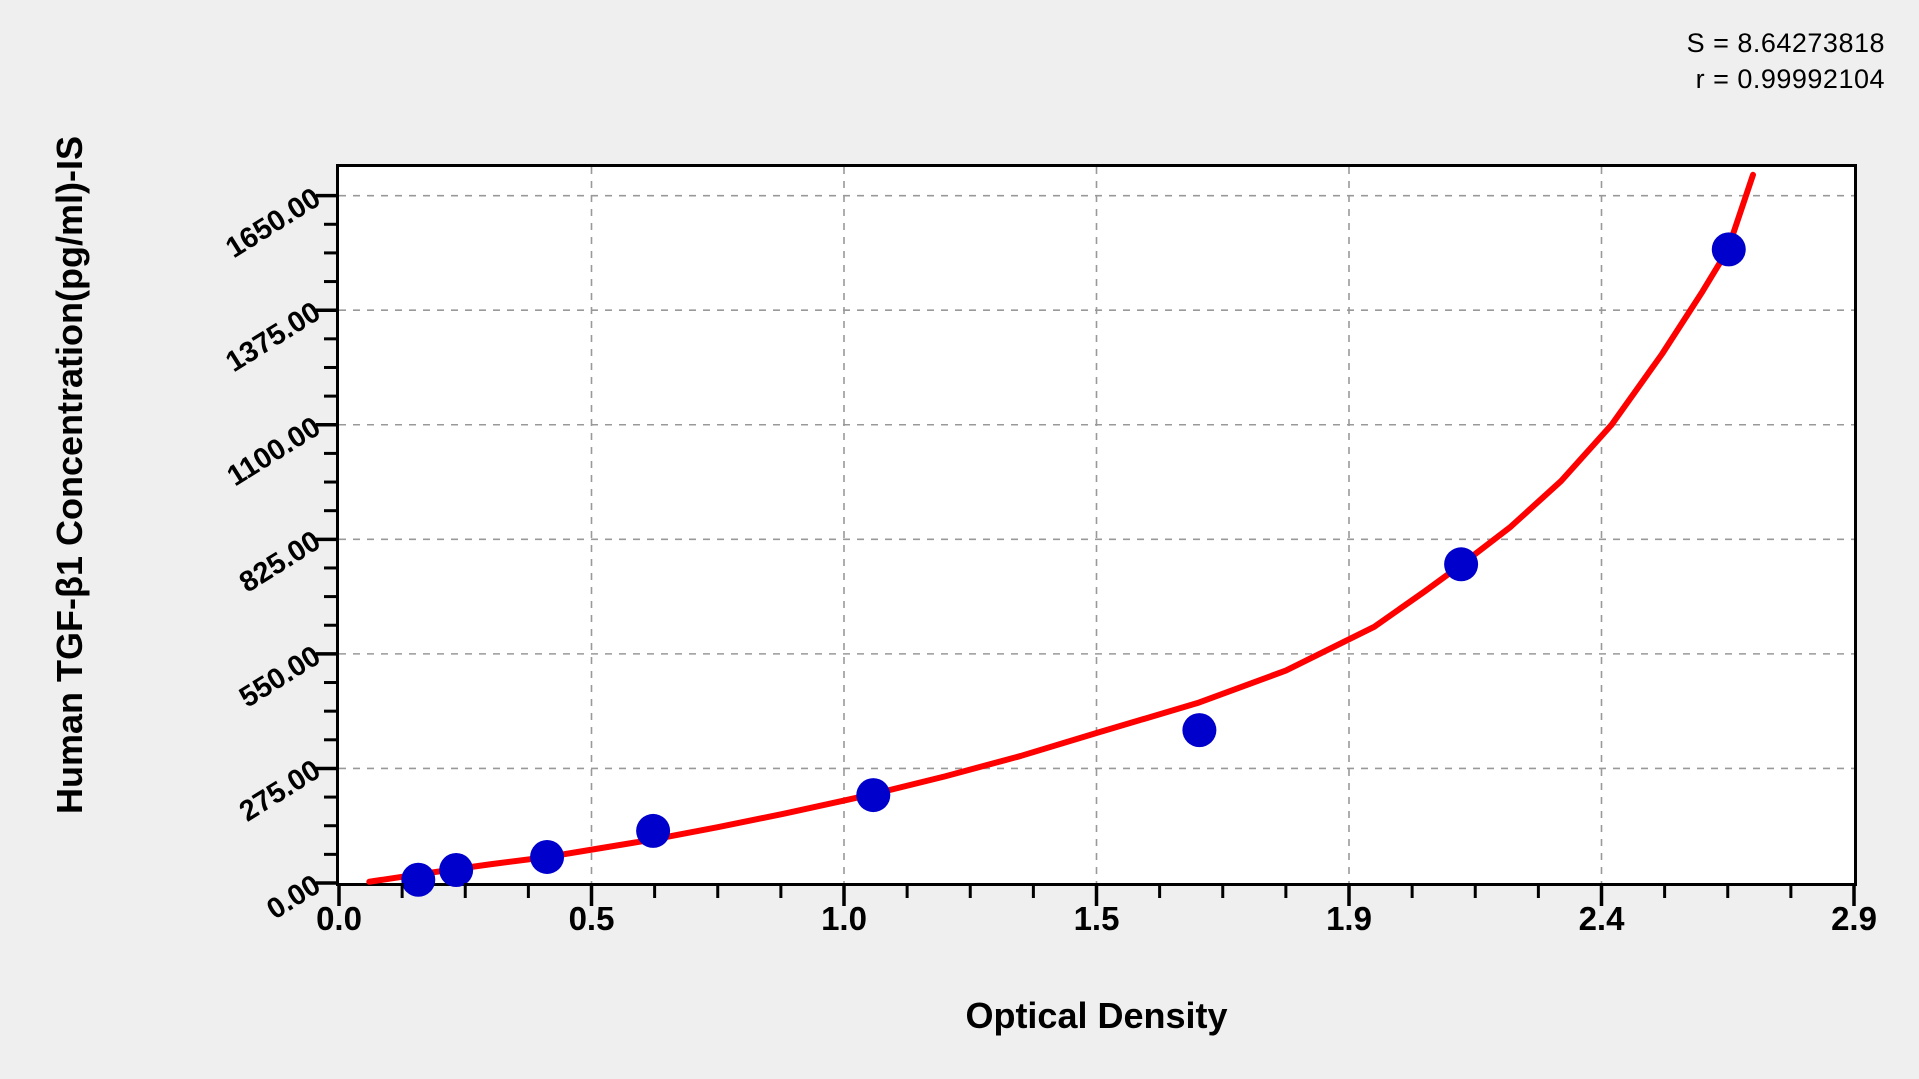 The height and width of the screenshot is (1079, 1919). I want to click on stats-annotation: S = 8.64273818 r = 0.99992104, so click(1786, 61).